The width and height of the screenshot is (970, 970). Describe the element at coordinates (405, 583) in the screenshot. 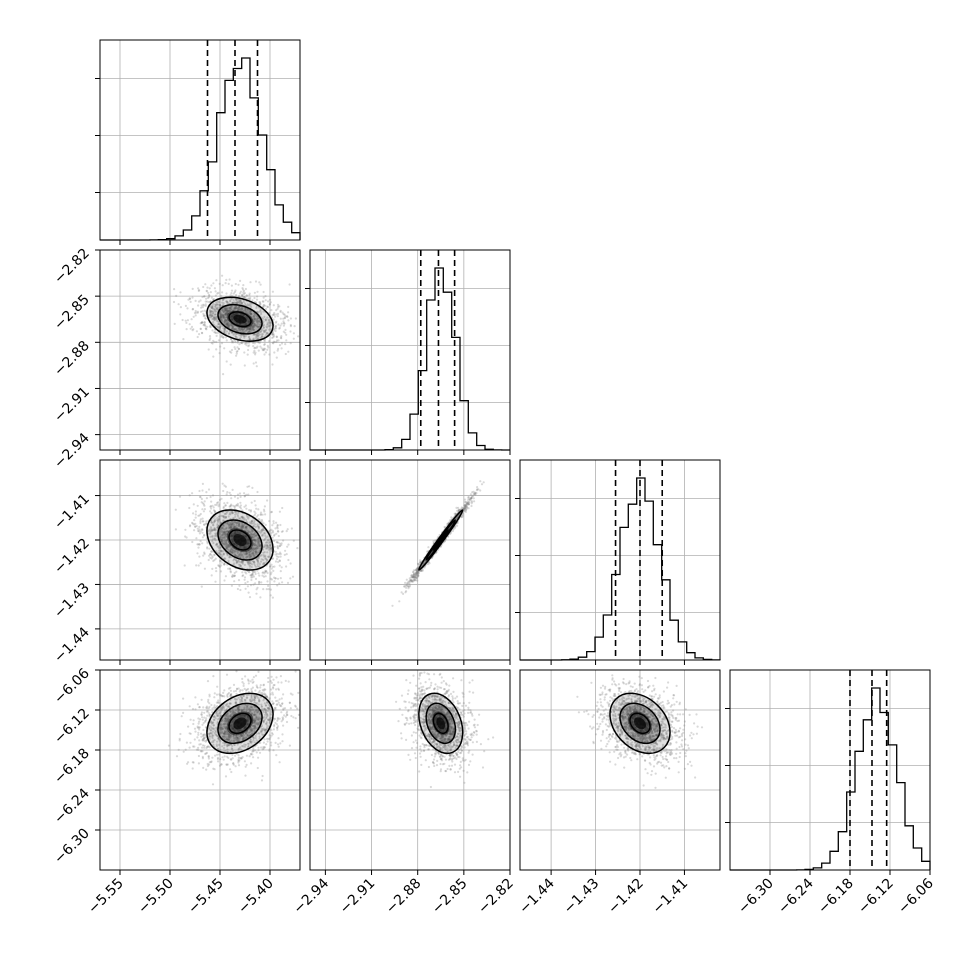

I see `panel-2-1-point` at that location.